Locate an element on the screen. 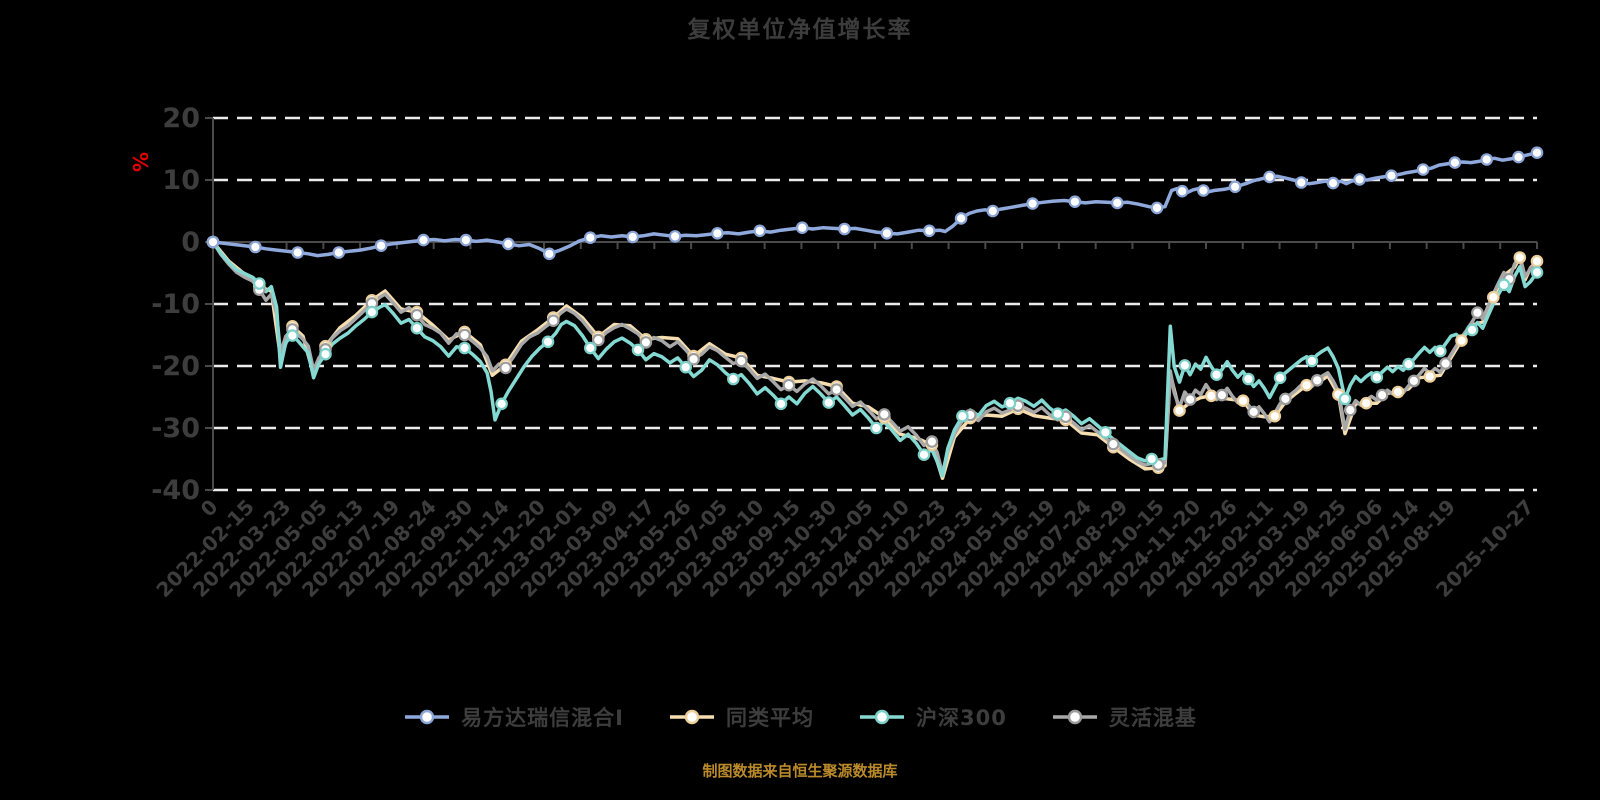  y-axis-tick-label: -20 is located at coordinates (175, 366).